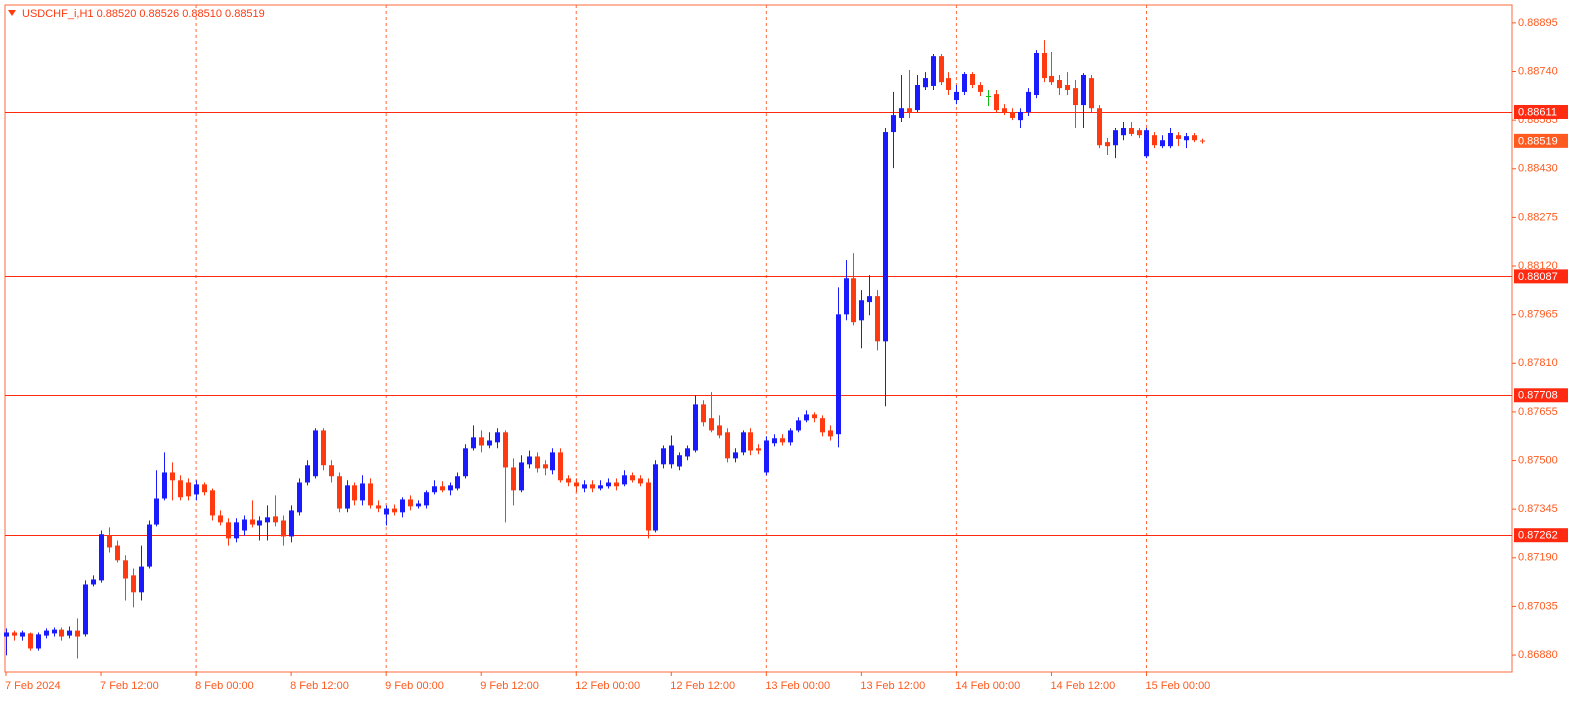 The image size is (1586, 708). I want to click on y-tick-label: 0.87035, so click(1538, 606).